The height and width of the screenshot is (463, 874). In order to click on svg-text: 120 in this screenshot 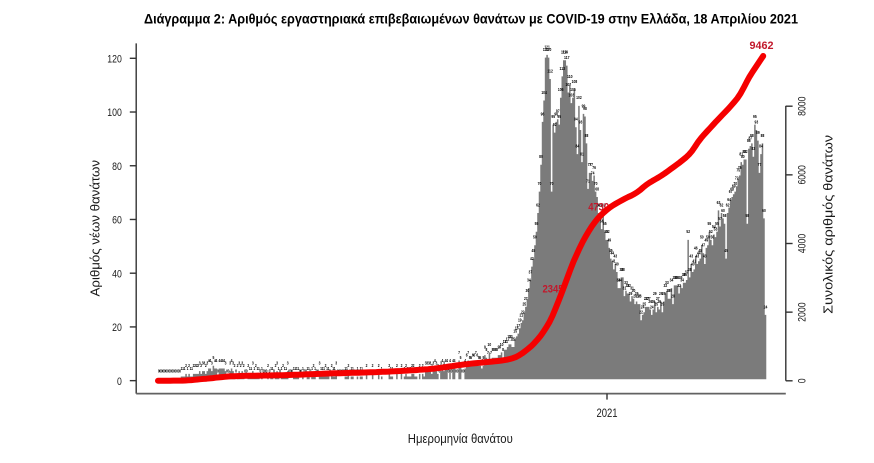, I will do `click(114, 59)`.